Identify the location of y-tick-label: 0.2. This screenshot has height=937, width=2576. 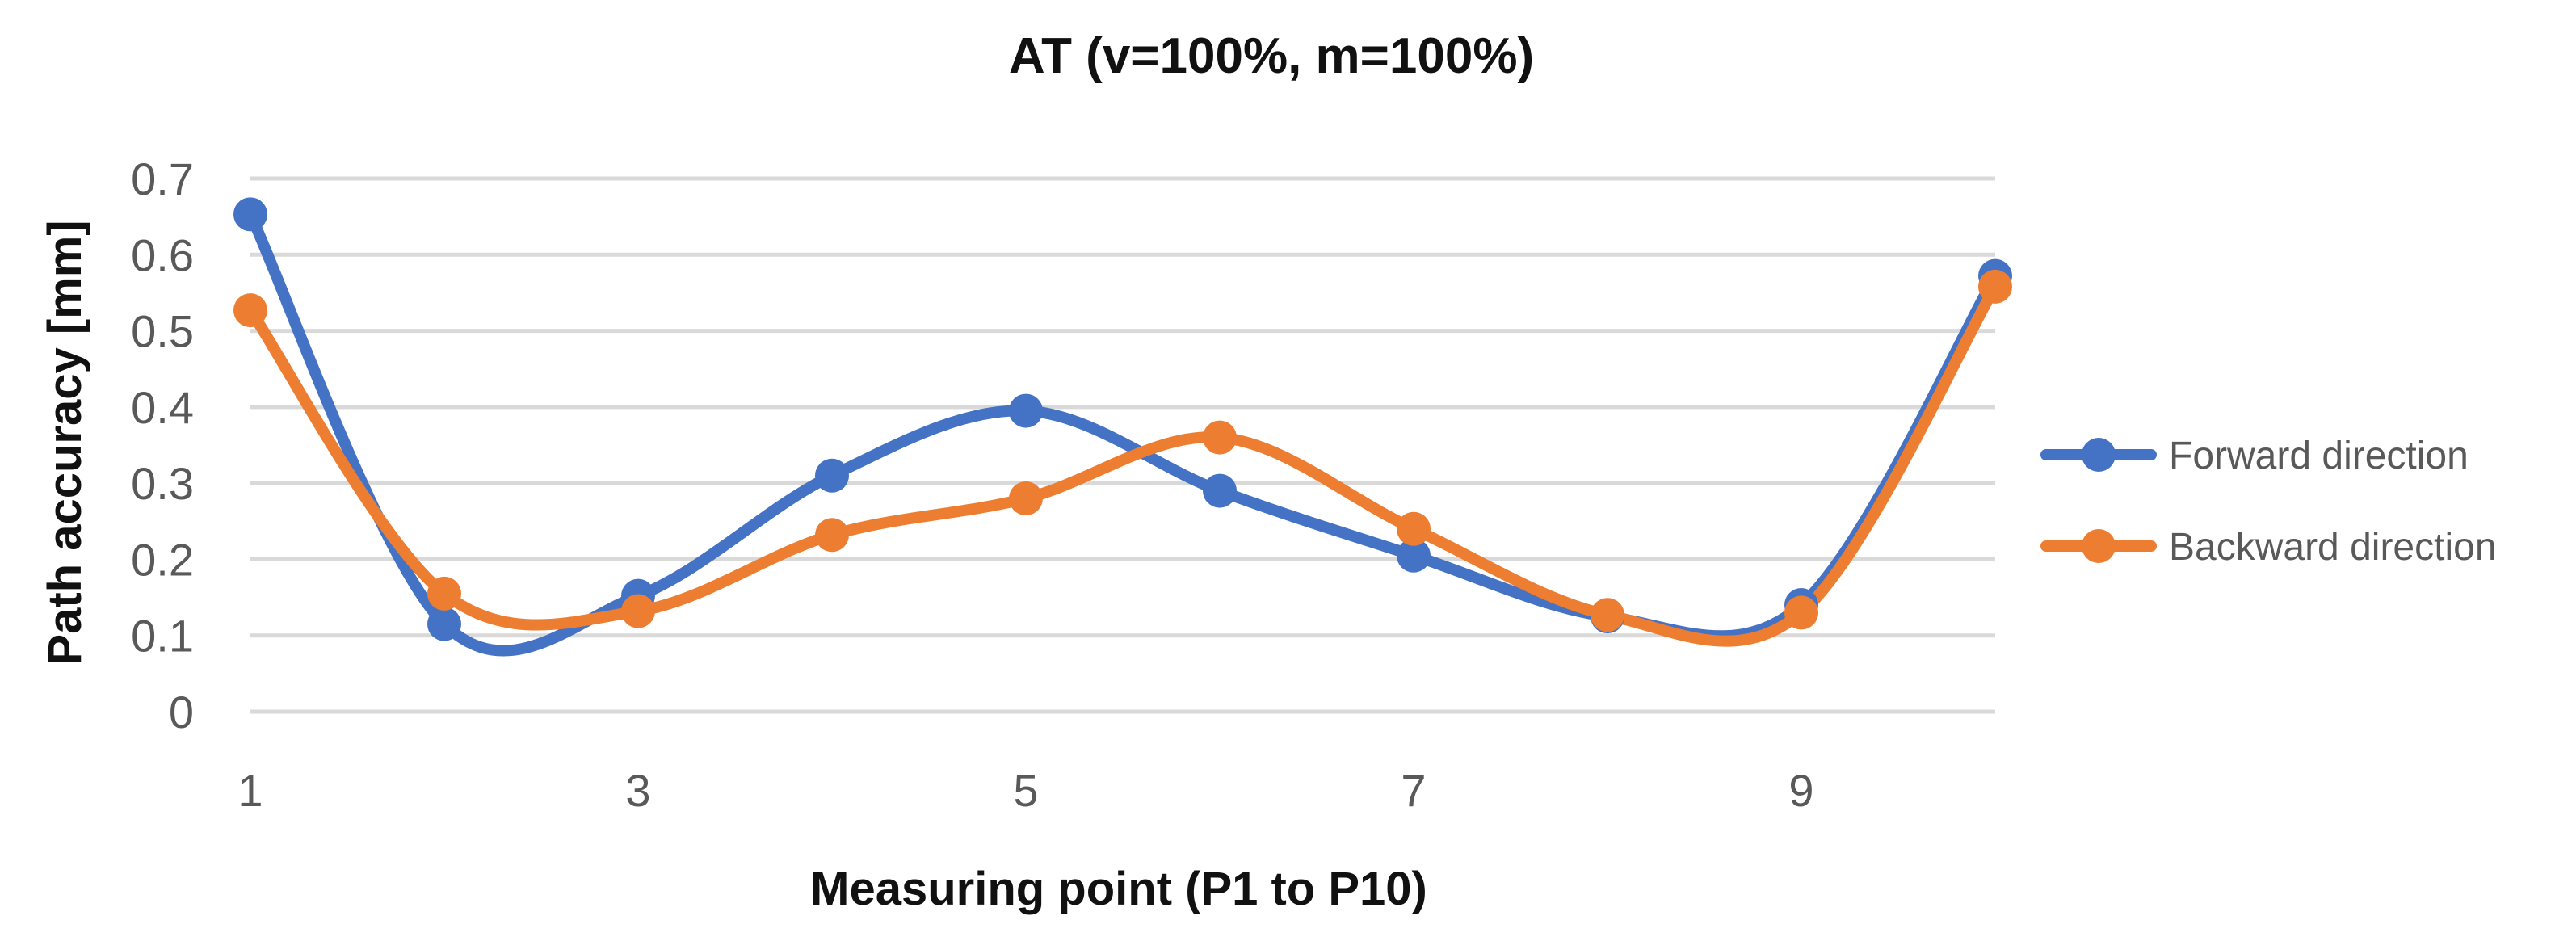
(163, 559).